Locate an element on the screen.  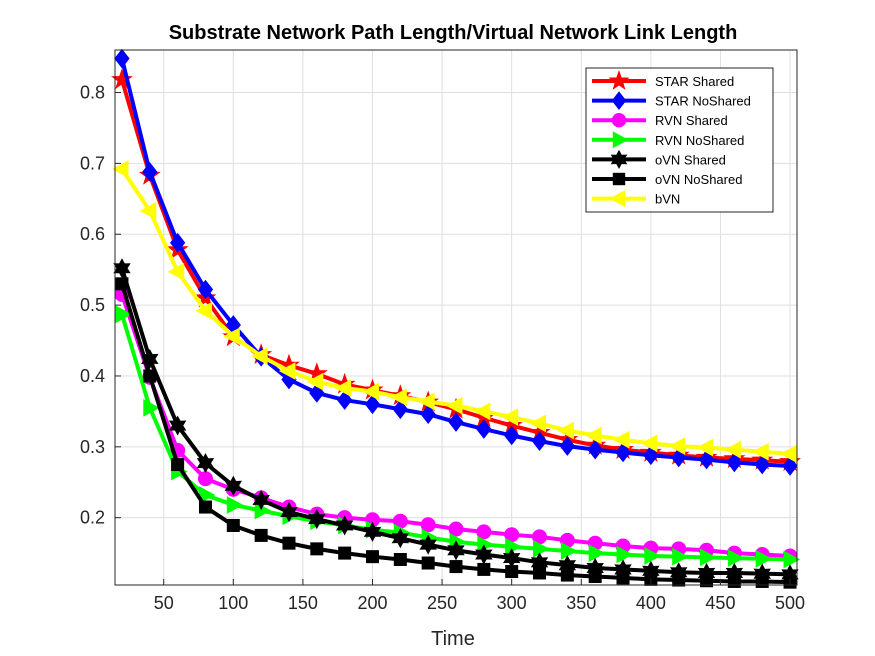
legend-item: oVN NoShared is located at coordinates (667, 179).